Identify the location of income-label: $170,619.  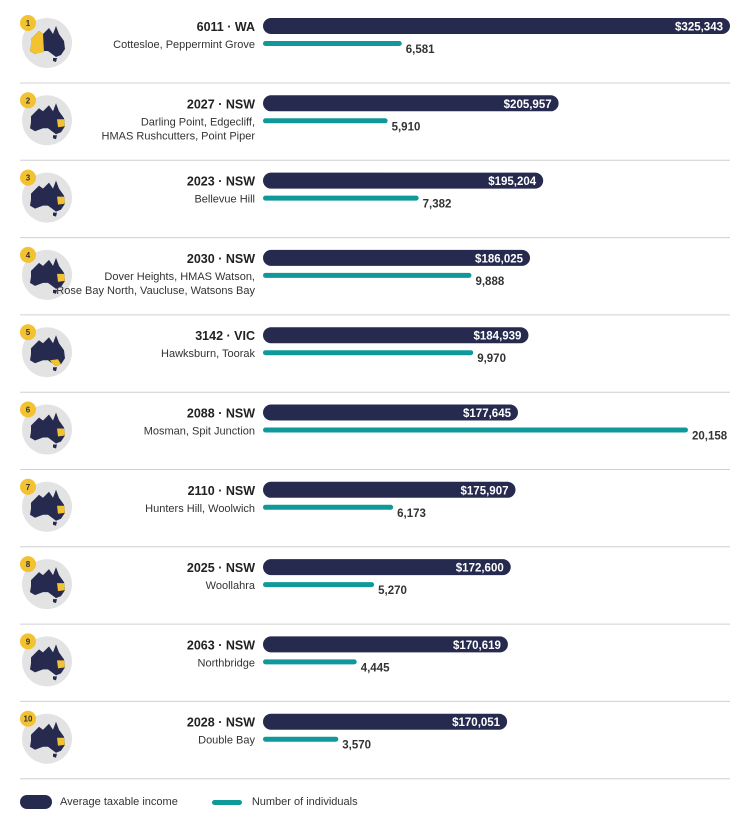
(477, 646).